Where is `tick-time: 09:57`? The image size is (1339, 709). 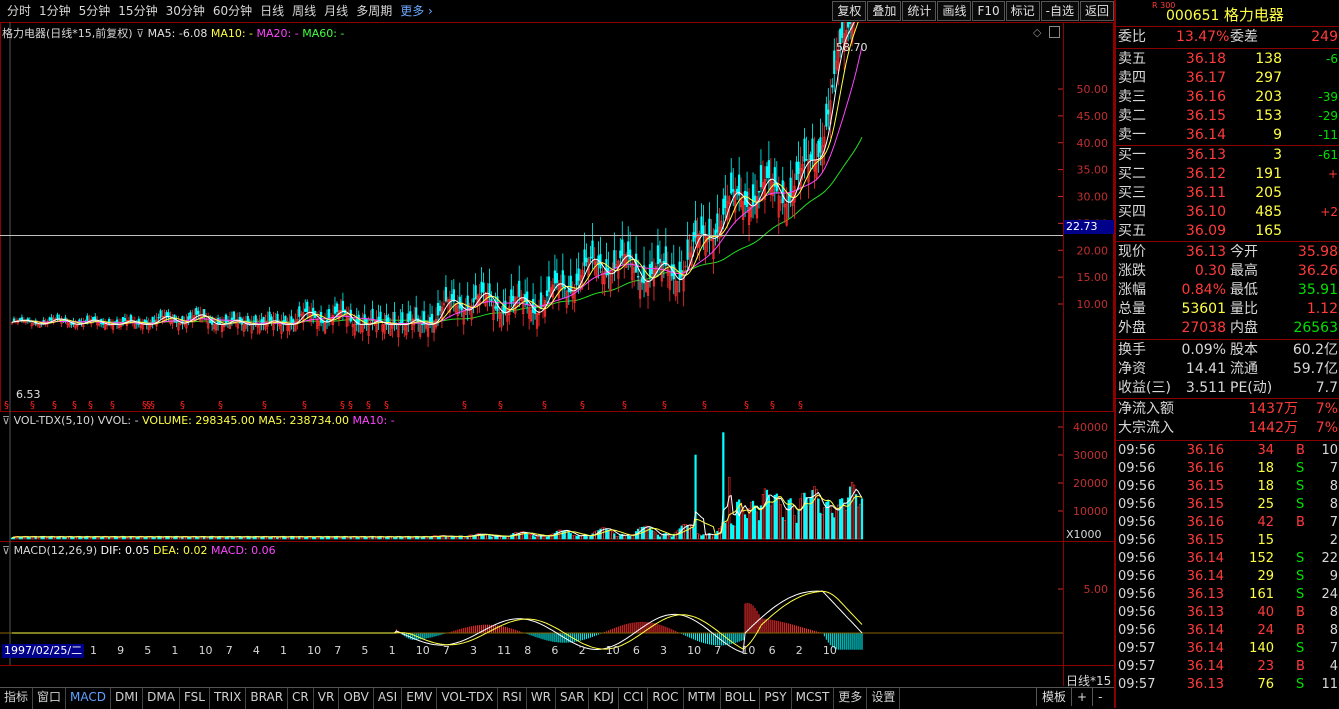 tick-time: 09:57 is located at coordinates (1137, 648).